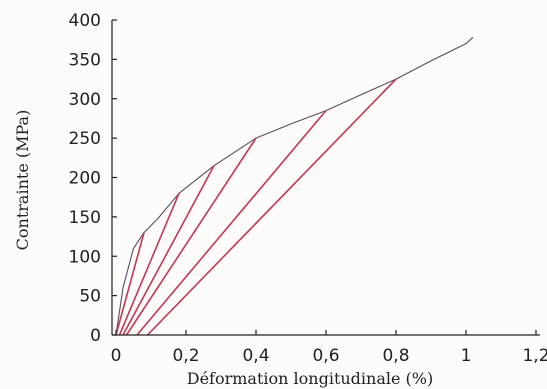  Describe the element at coordinates (85, 100) in the screenshot. I see `y-tick-label: 300` at that location.